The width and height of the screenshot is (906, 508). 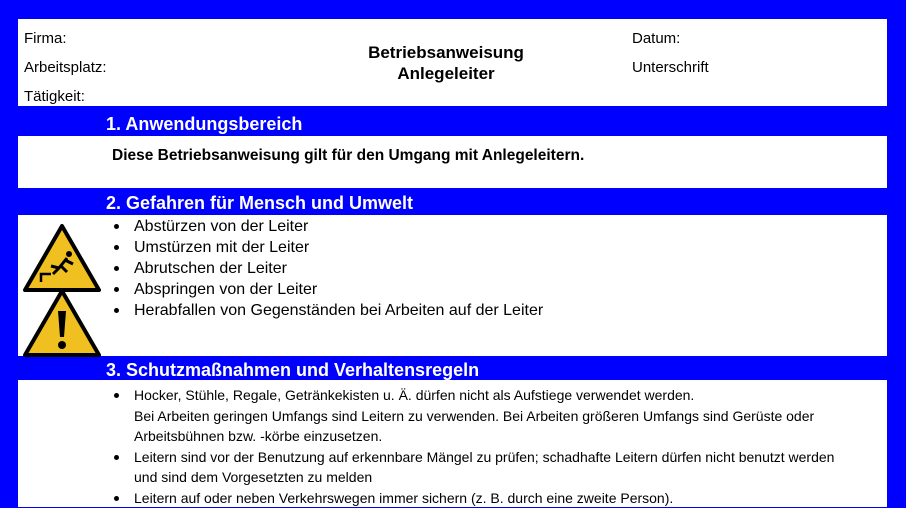 What do you see at coordinates (62, 258) in the screenshot?
I see `fall-hazard-warning-icon` at bounding box center [62, 258].